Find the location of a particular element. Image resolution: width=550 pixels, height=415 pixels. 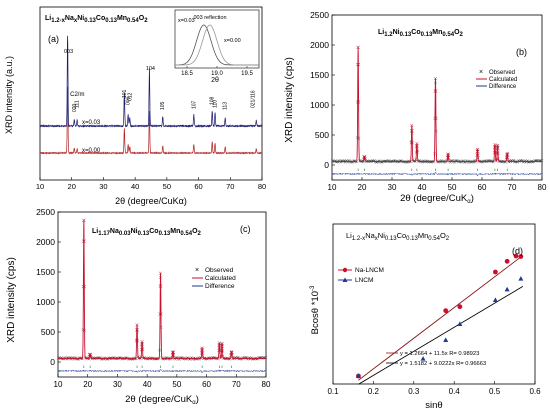

calculated-line is located at coordinates (162, 289).